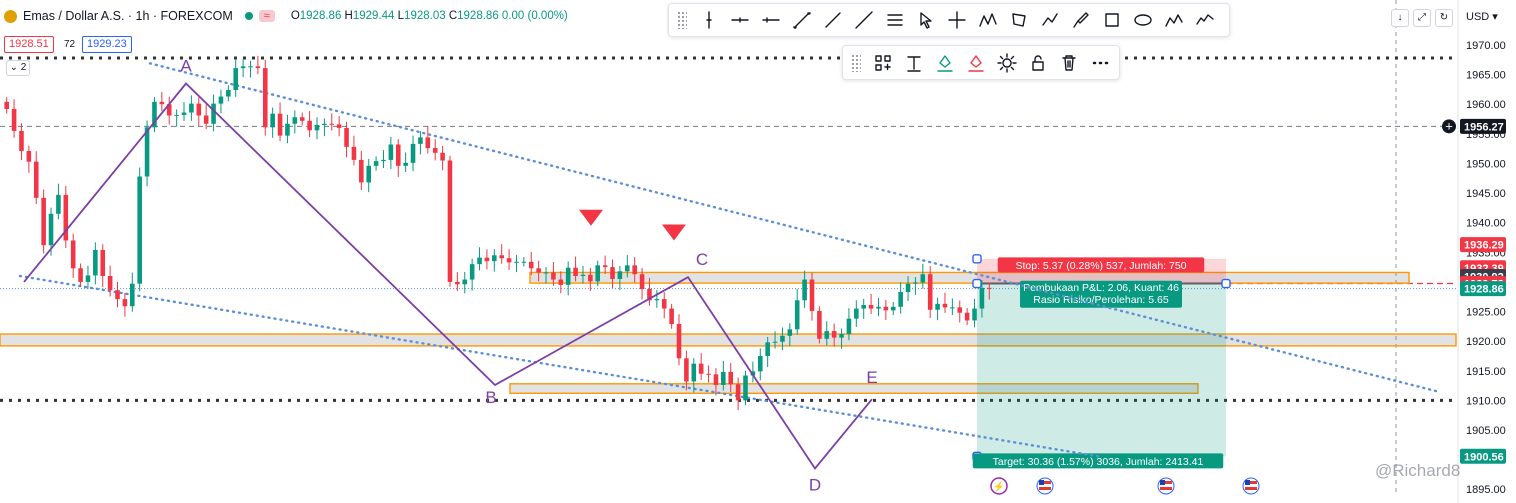  I want to click on extended-line-tool-button, so click(863, 20).